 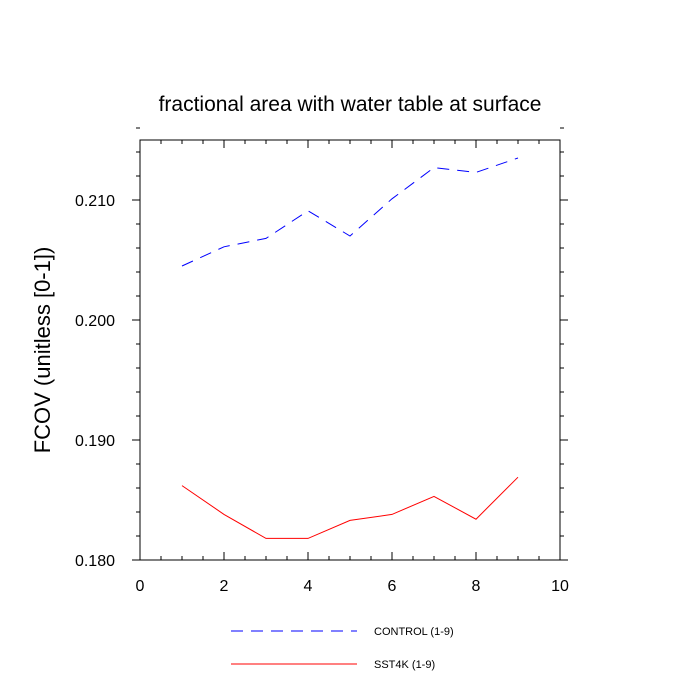 What do you see at coordinates (308, 586) in the screenshot?
I see `x-tick-label: 4` at bounding box center [308, 586].